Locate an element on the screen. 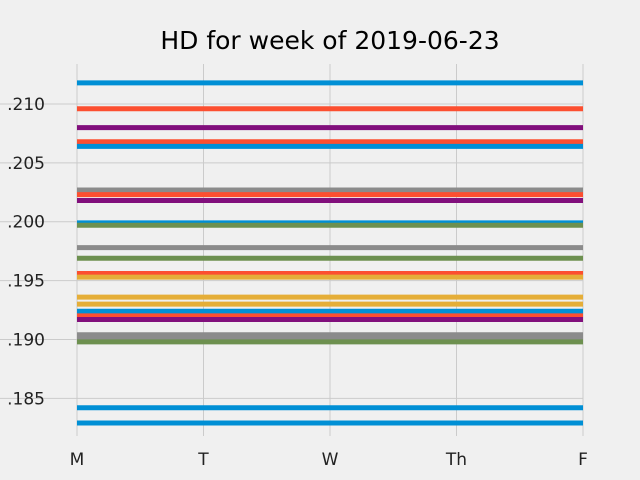 The width and height of the screenshot is (640, 480). y-tick-labels: .185 .190 .195 .200 .205 .210 is located at coordinates (26, 252).